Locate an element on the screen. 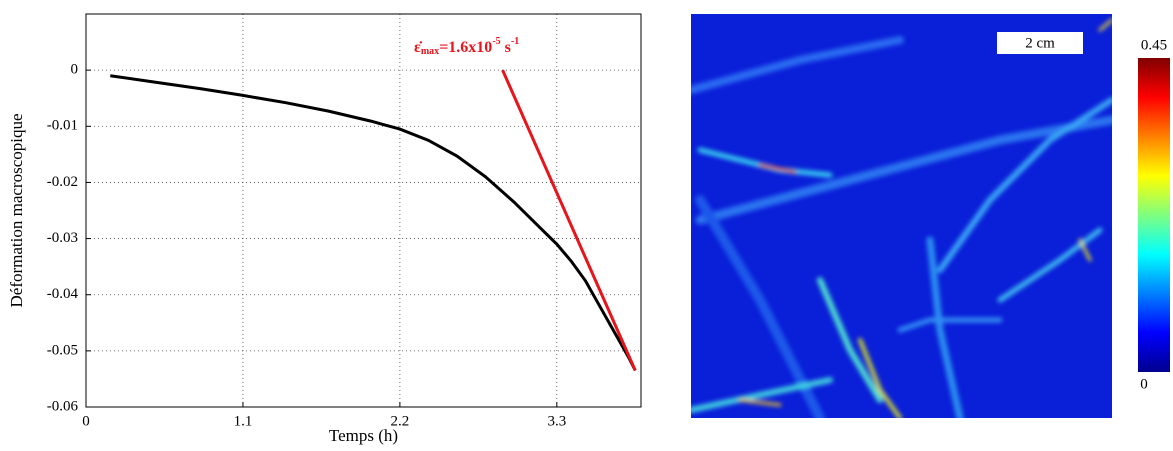 The width and height of the screenshot is (1173, 451). y-tick-label: -0.02 is located at coordinates (62, 182).